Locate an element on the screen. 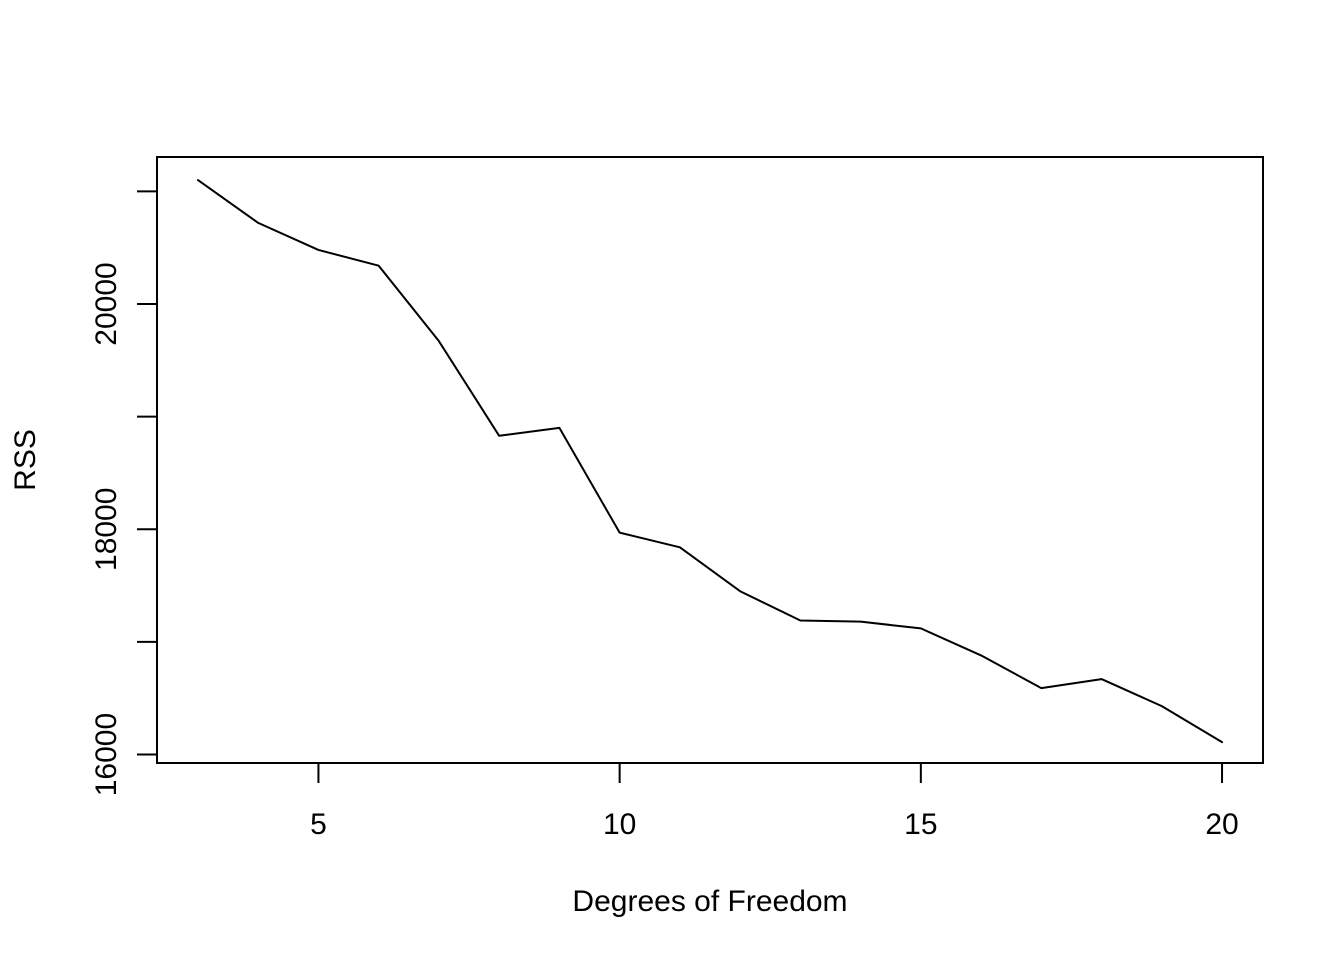 This screenshot has width=1344, height=965. y-tick-label-20000: 20000 is located at coordinates (106, 303).